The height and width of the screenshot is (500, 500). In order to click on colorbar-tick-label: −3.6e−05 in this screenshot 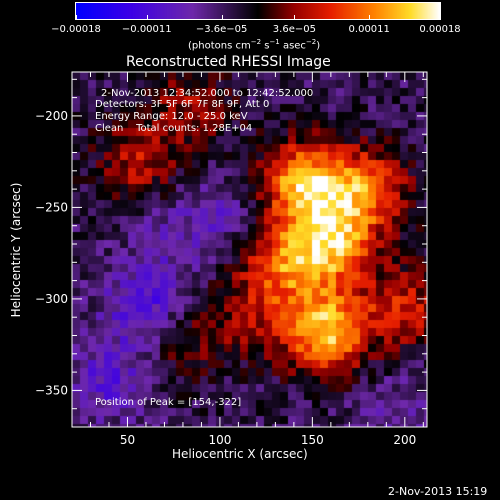, I will do `click(221, 29)`.